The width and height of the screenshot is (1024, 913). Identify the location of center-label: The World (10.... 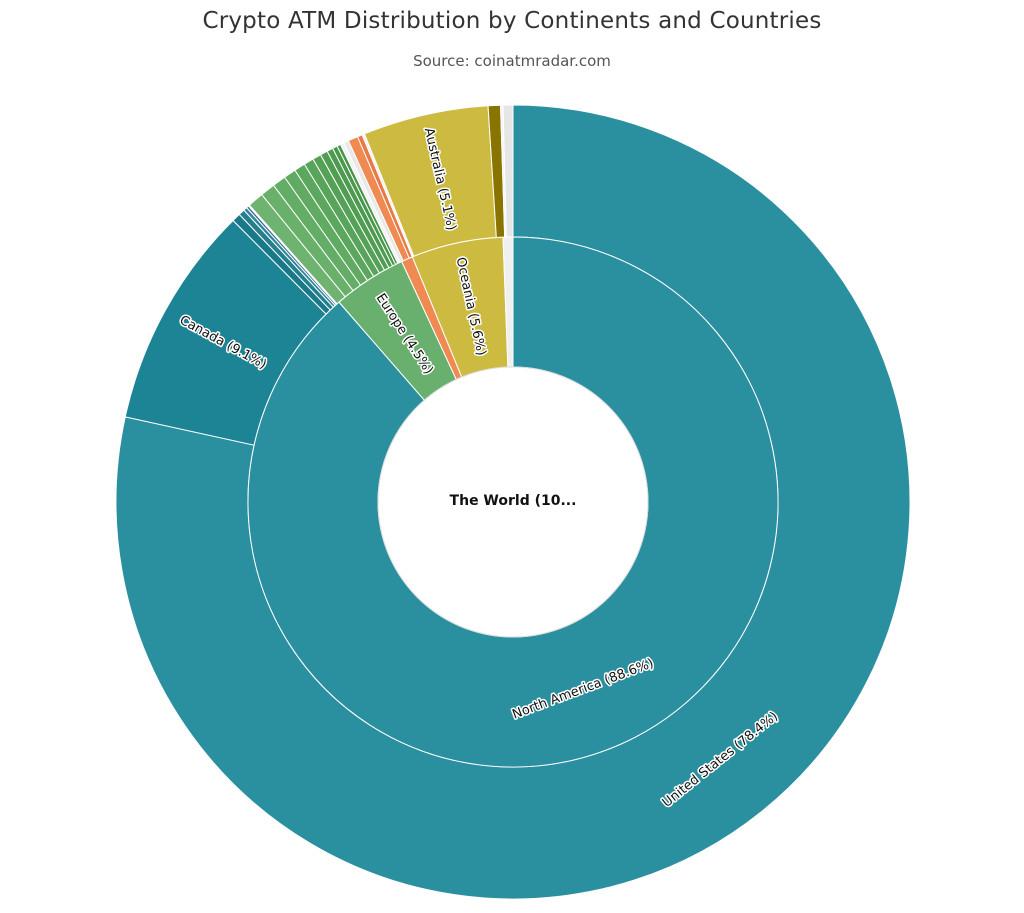
(513, 501).